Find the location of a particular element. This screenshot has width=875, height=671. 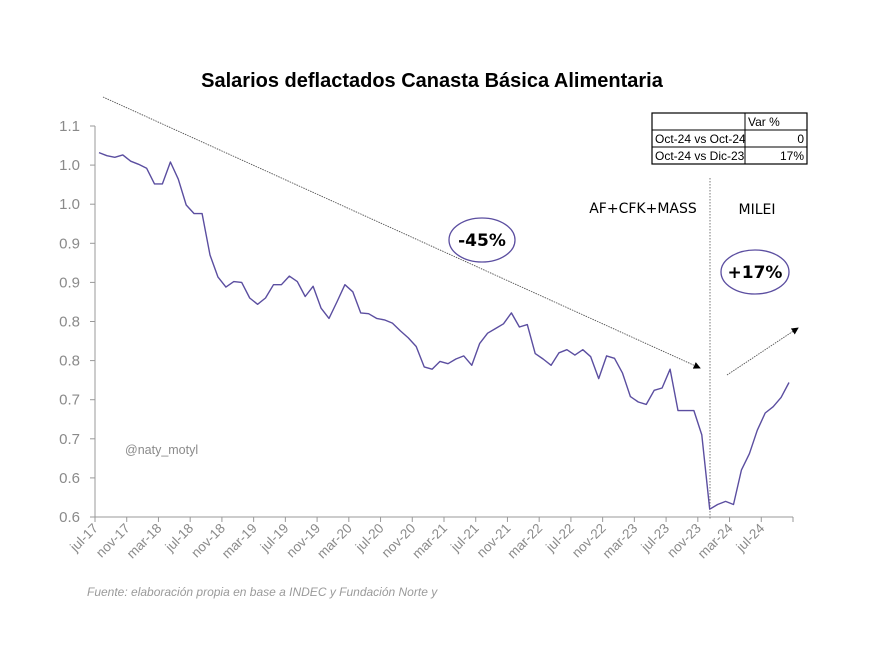

table-border is located at coordinates (729, 138).